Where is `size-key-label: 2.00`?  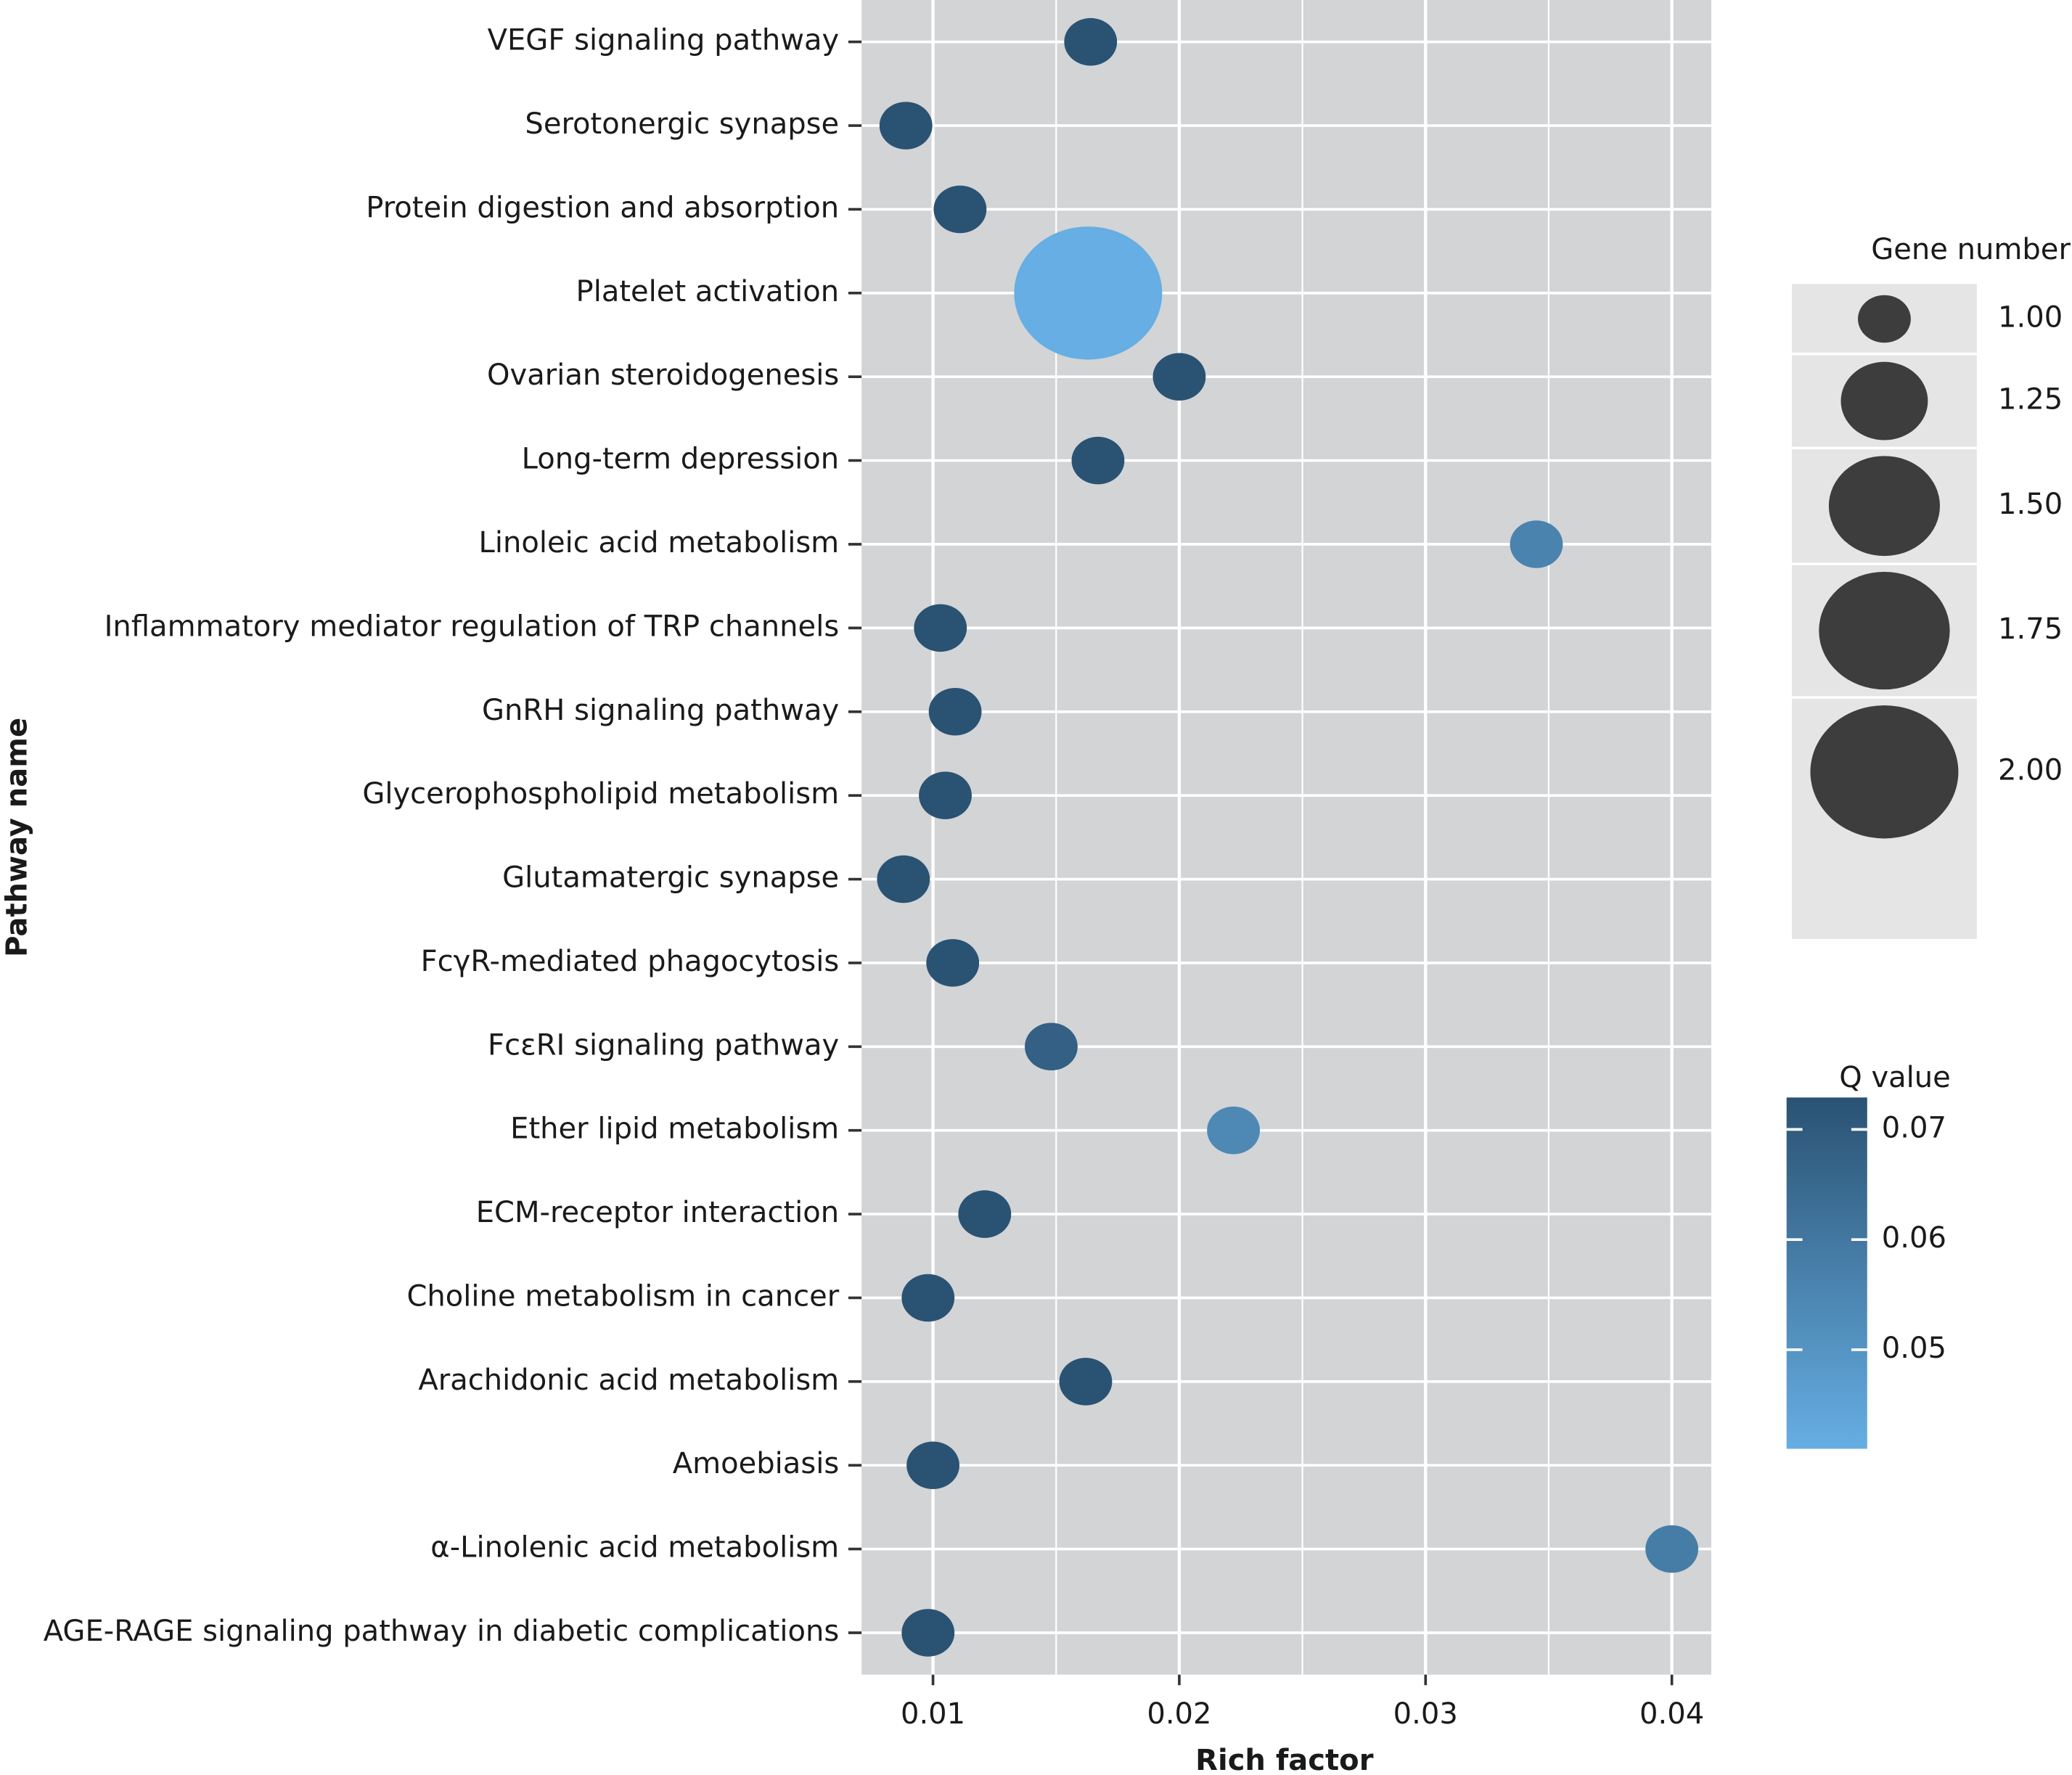
size-key-label: 2.00 is located at coordinates (2030, 770).